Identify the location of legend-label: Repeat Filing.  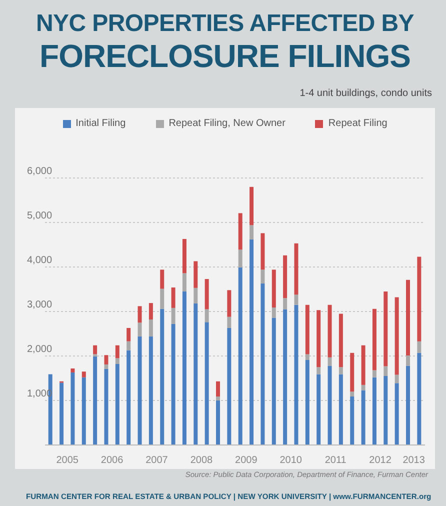
(358, 123).